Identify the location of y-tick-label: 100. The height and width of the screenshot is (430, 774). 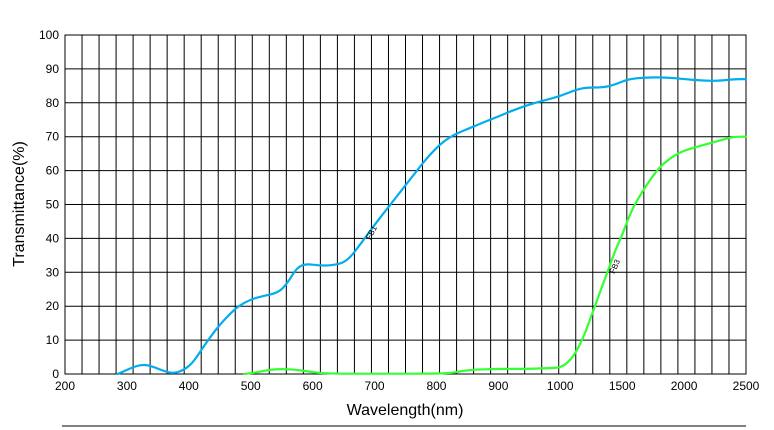
(49, 35).